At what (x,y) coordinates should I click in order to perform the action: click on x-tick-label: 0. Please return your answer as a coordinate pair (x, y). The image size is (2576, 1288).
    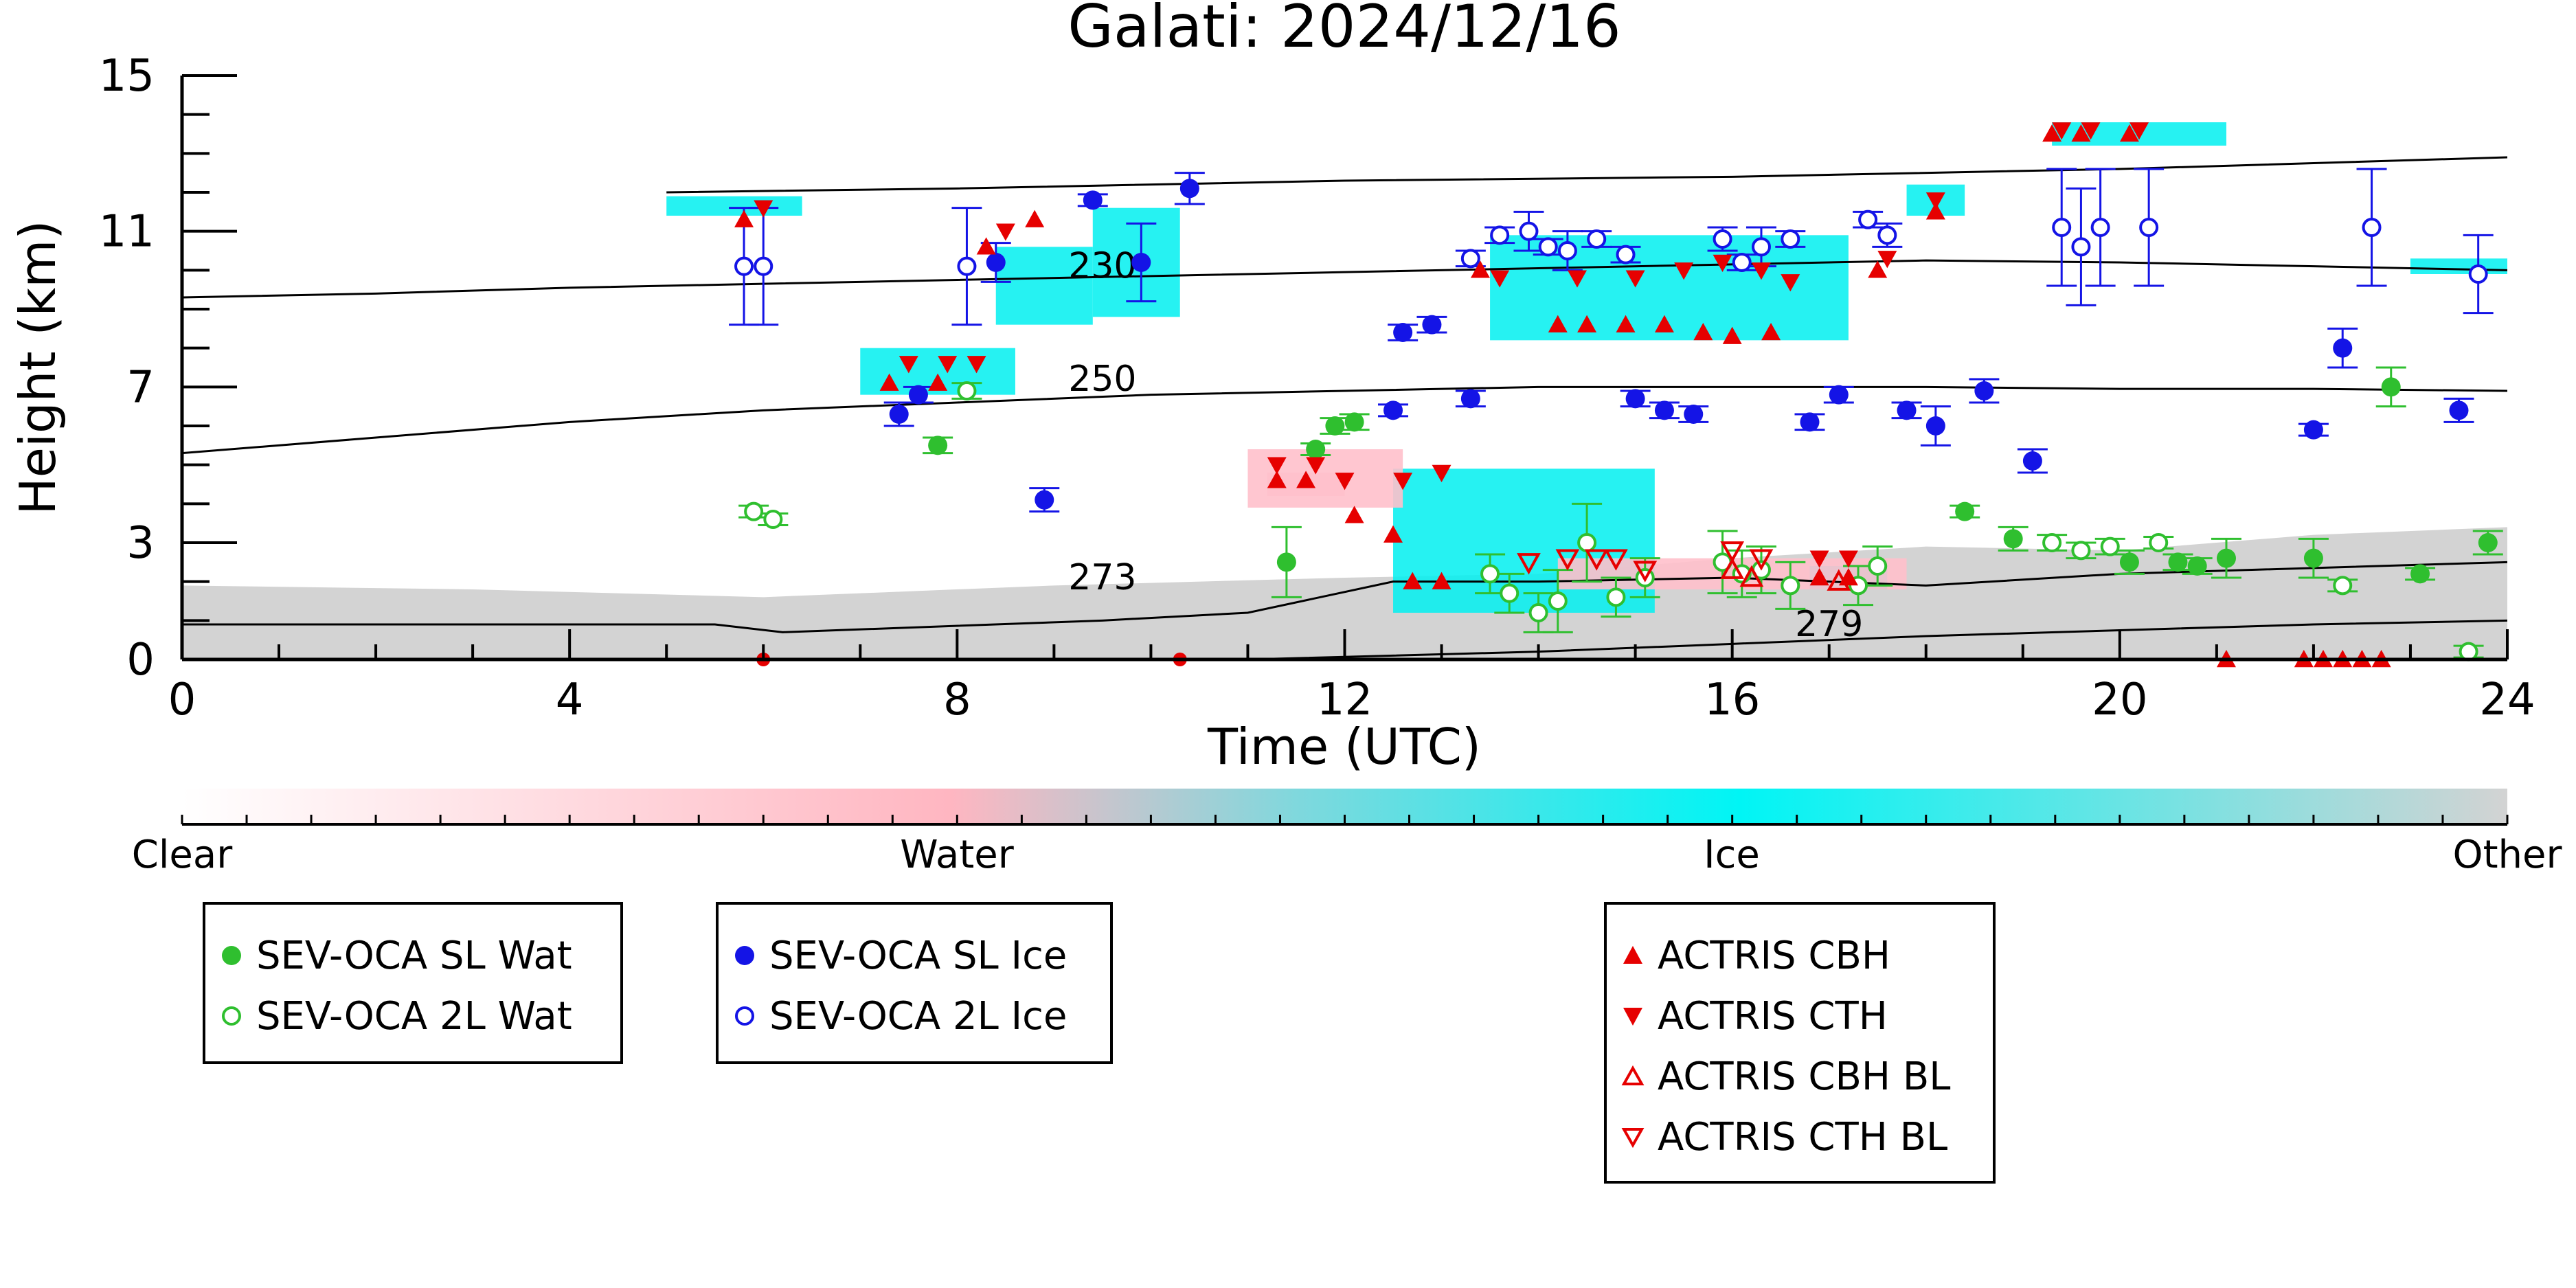
    Looking at the image, I should click on (182, 700).